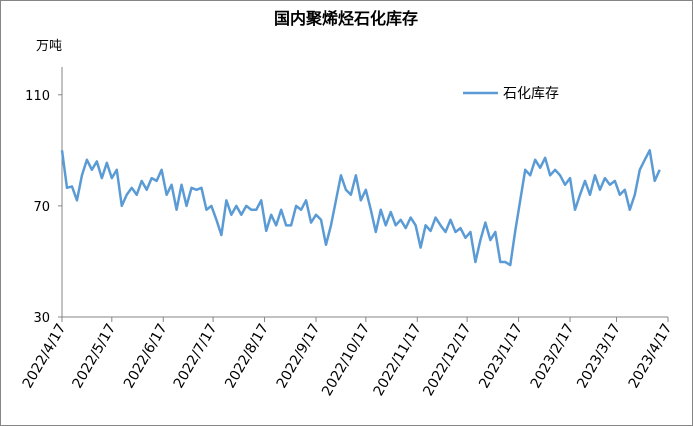 The height and width of the screenshot is (426, 693). Describe the element at coordinates (37, 96) in the screenshot. I see `y-tick-label: 110` at that location.